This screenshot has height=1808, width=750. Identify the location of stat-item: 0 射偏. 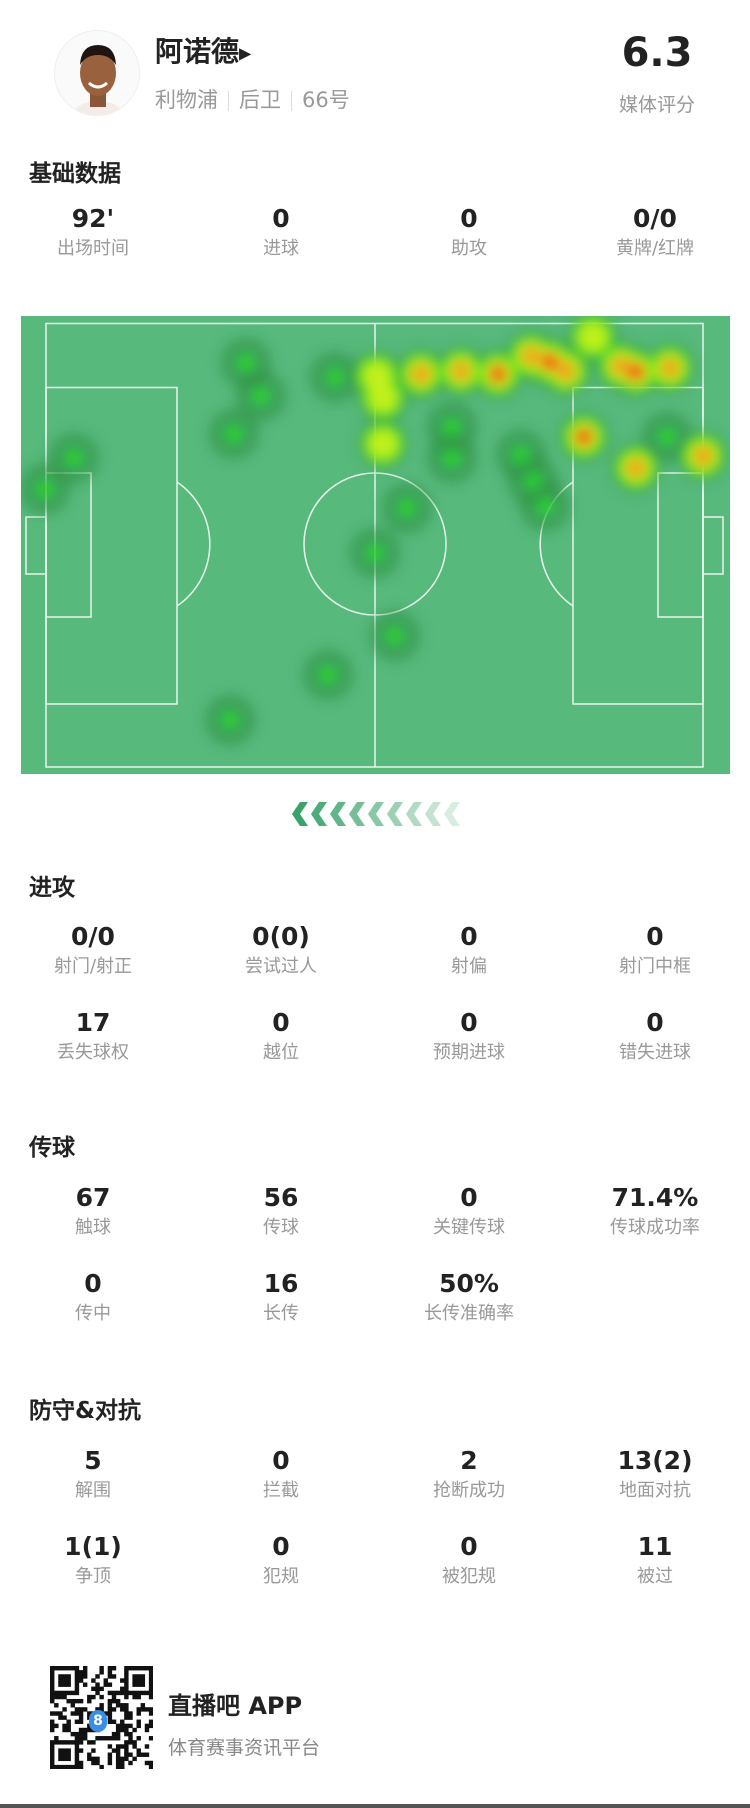
(469, 950).